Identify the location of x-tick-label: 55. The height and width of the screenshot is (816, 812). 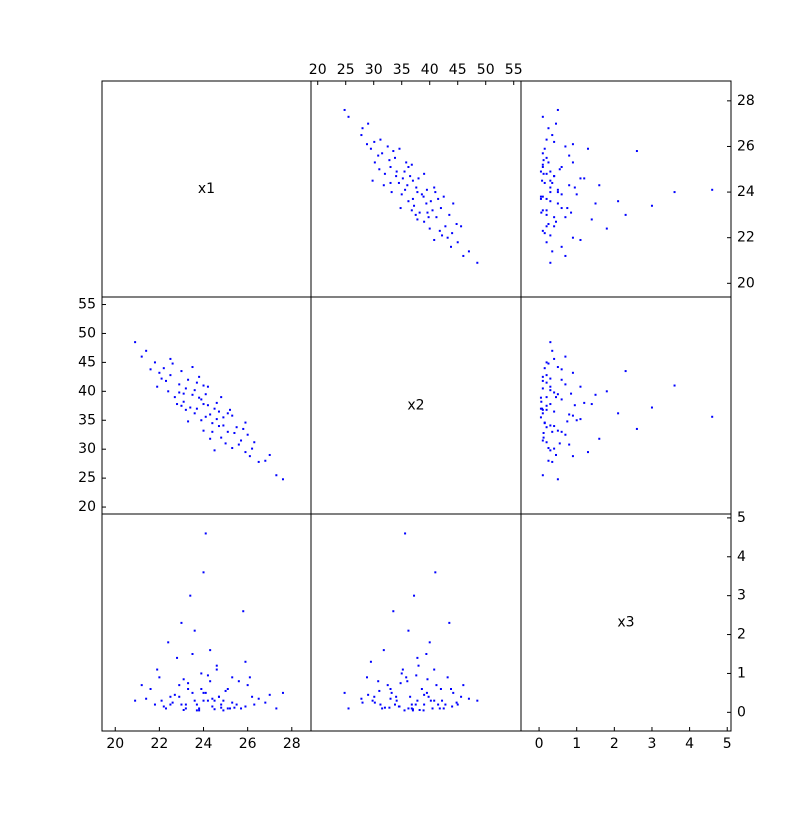
(514, 70).